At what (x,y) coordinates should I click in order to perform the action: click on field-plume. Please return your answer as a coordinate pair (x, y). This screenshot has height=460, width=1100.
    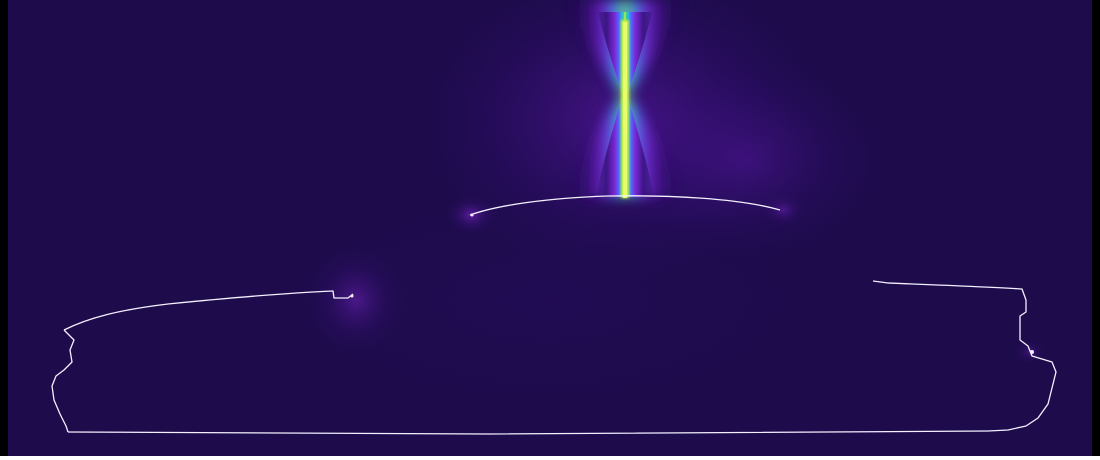
    Looking at the image, I should click on (625, 99).